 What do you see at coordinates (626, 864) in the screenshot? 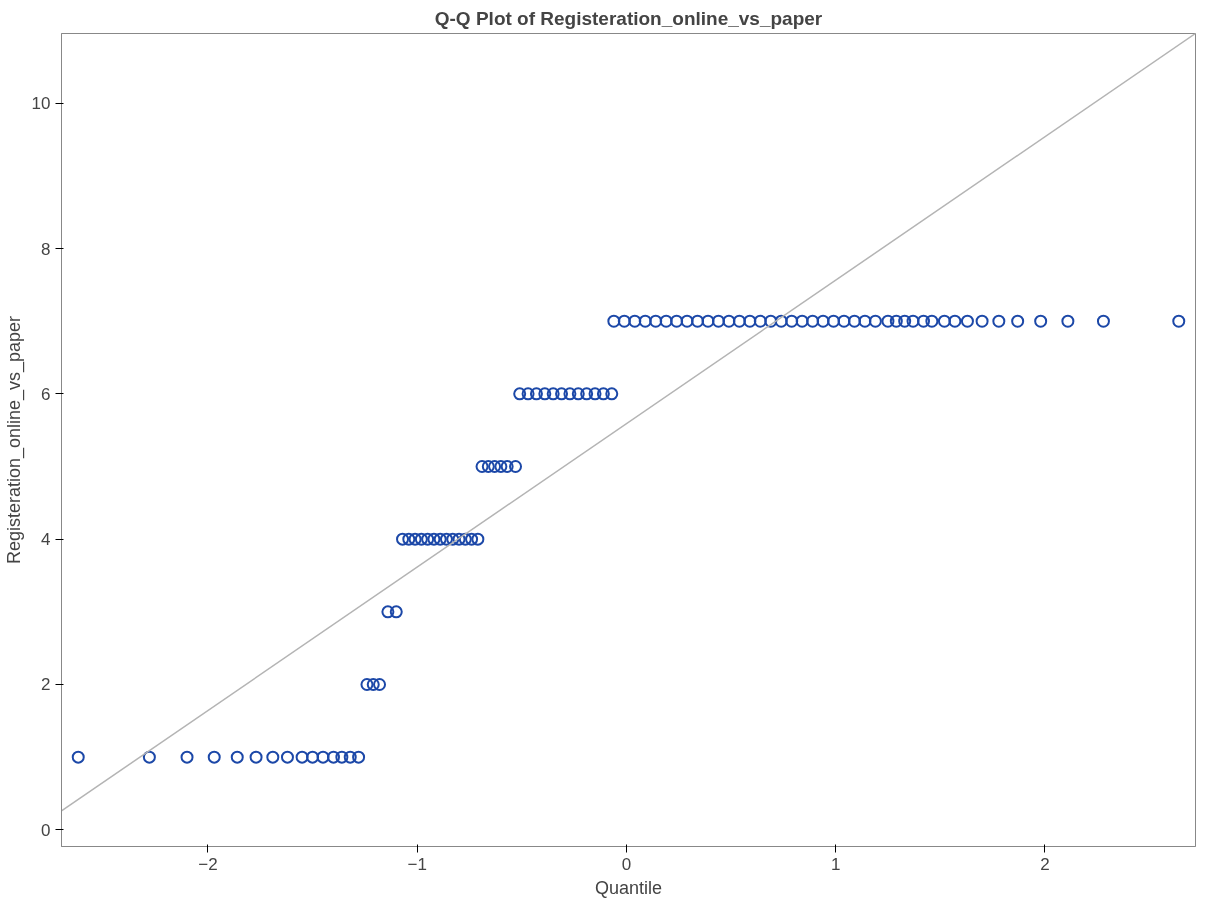
I see `x-tick-label: 0` at bounding box center [626, 864].